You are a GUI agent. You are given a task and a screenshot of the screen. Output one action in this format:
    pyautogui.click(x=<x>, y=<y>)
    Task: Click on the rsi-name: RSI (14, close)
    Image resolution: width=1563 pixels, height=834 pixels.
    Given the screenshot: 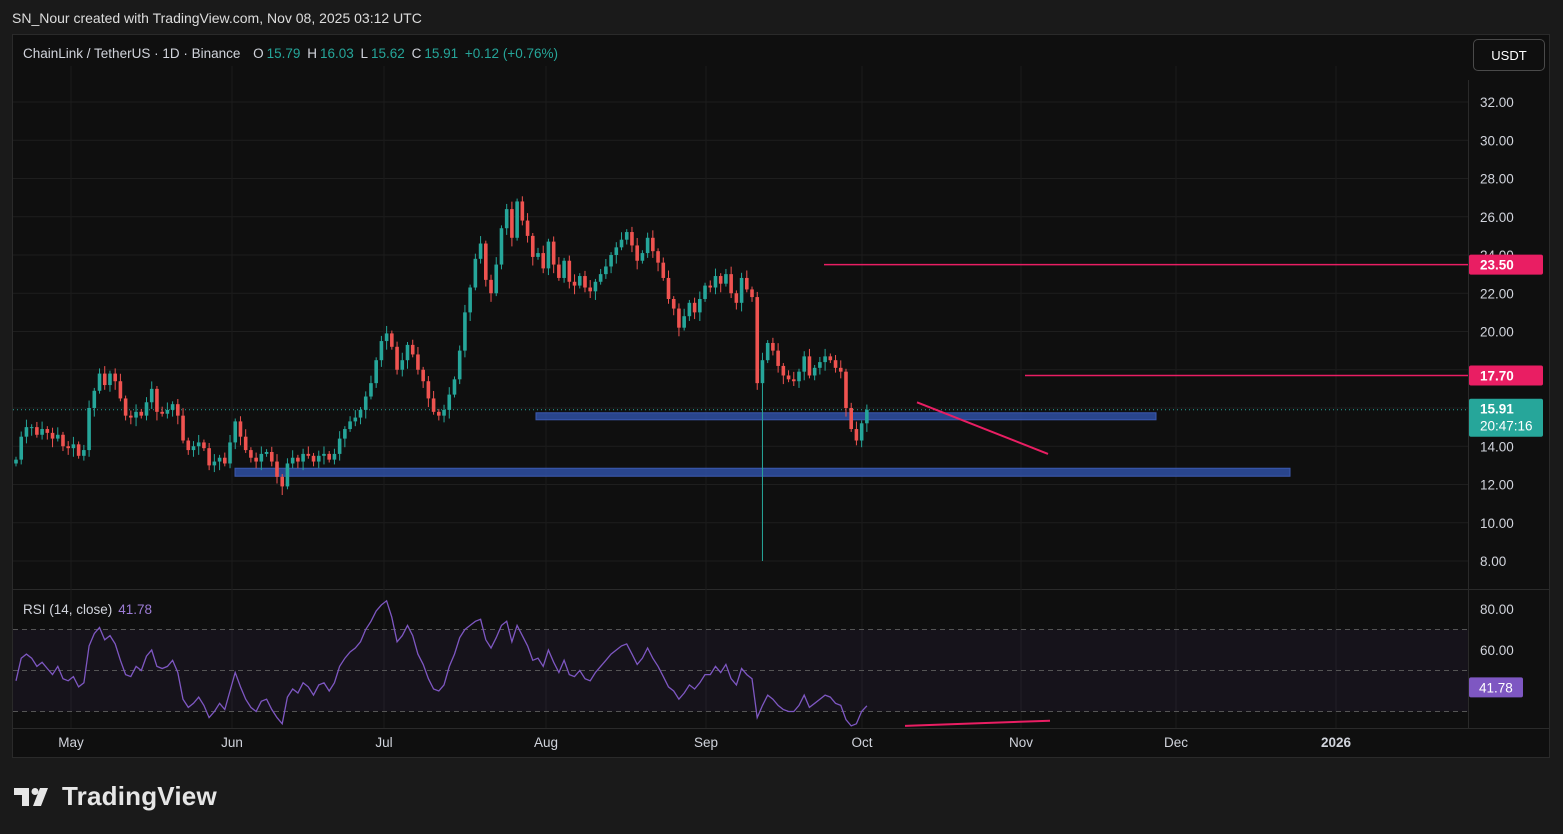 What is the action you would take?
    pyautogui.click(x=68, y=609)
    